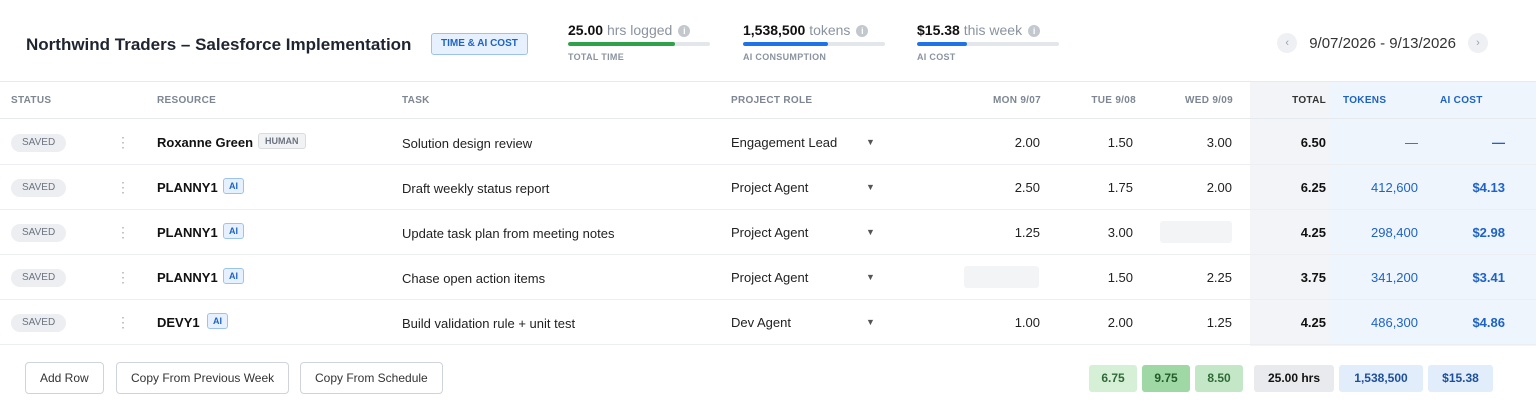 This screenshot has height=411, width=1536. I want to click on task-name: Draft weekly status report, so click(476, 188).